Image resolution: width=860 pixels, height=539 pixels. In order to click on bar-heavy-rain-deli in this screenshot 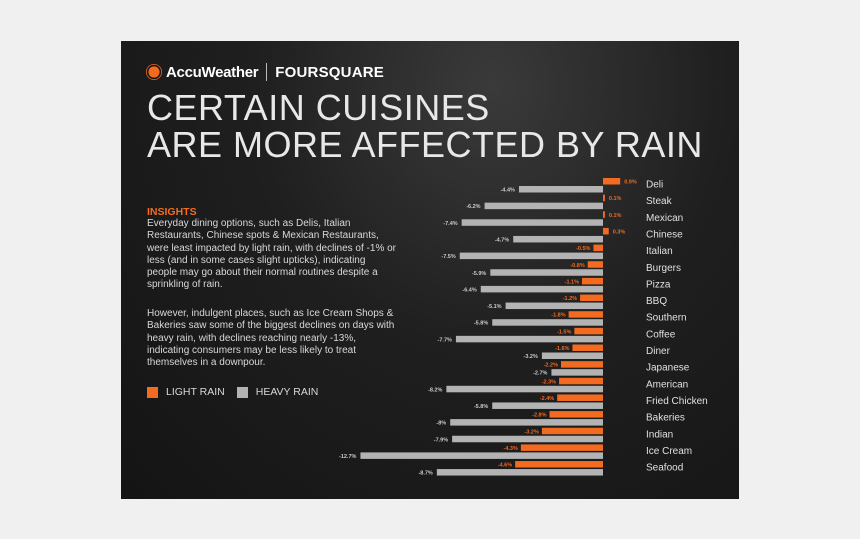, I will do `click(560, 189)`.